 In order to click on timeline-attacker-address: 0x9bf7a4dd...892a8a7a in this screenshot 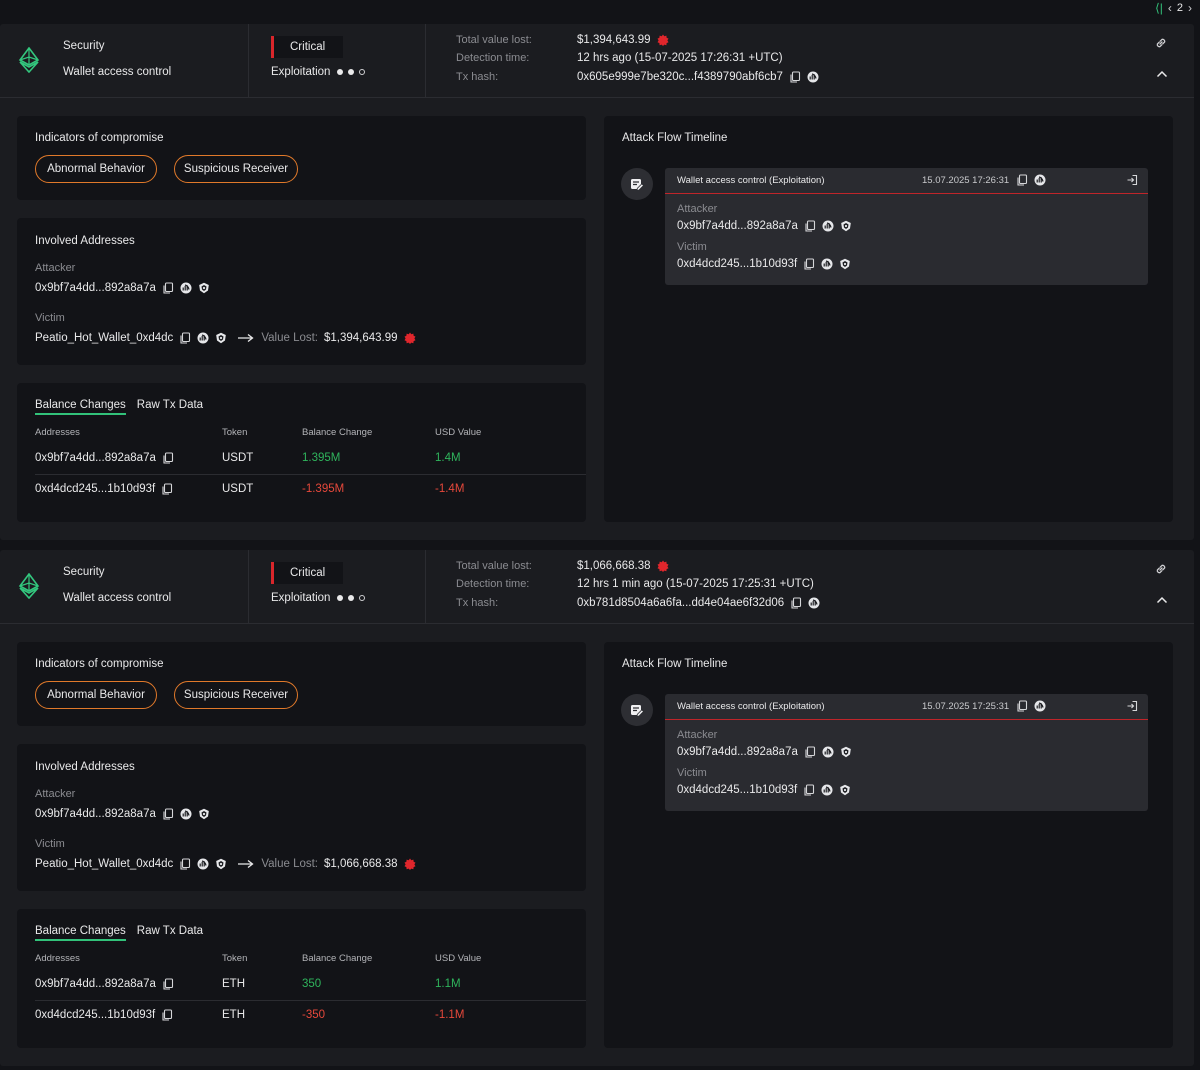, I will do `click(737, 752)`.